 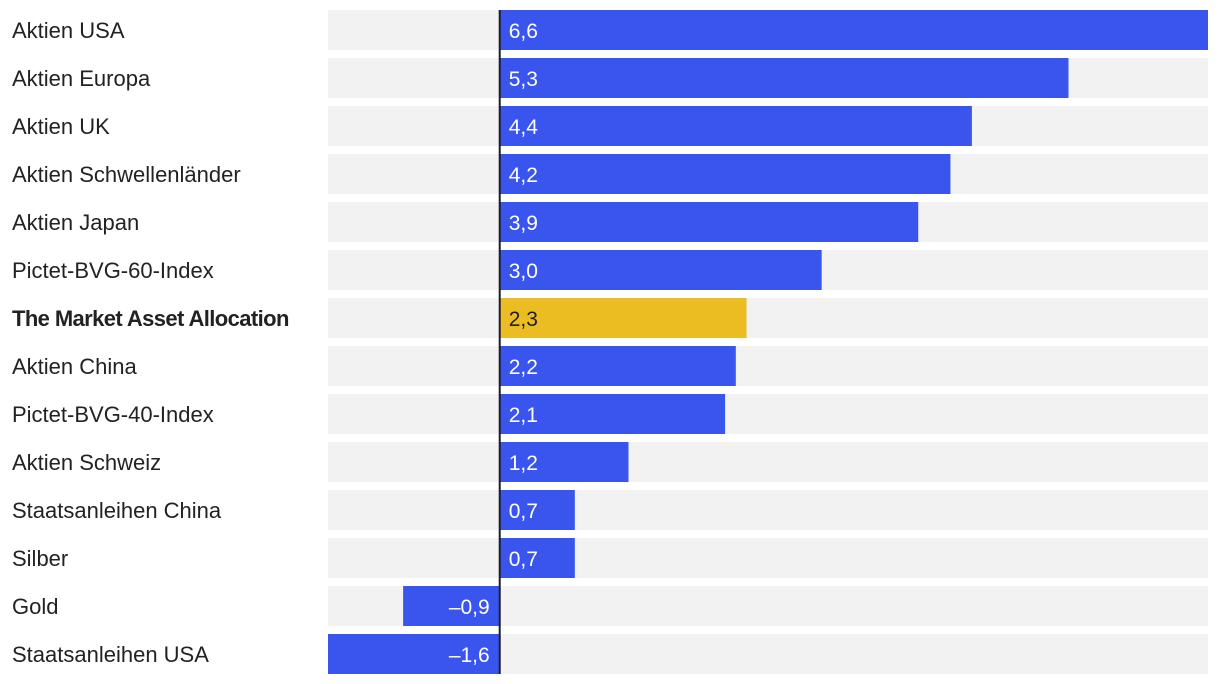 I want to click on bar-track-pictet-bvg-40-index, so click(x=768, y=414).